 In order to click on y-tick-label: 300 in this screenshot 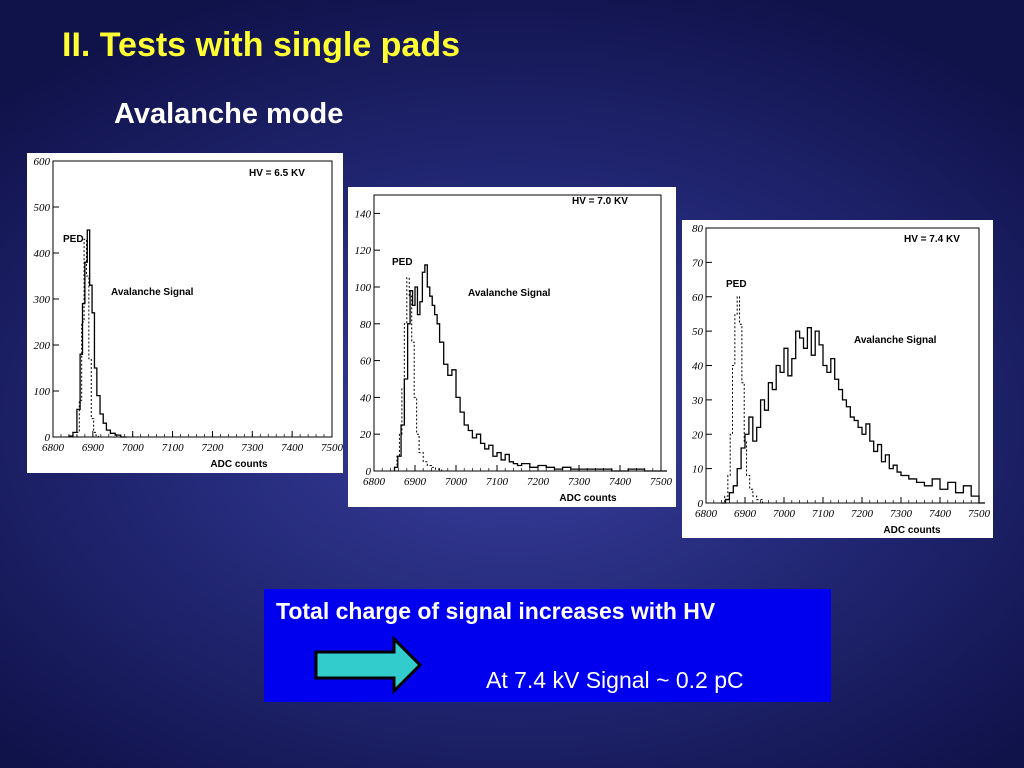, I will do `click(42, 300)`.